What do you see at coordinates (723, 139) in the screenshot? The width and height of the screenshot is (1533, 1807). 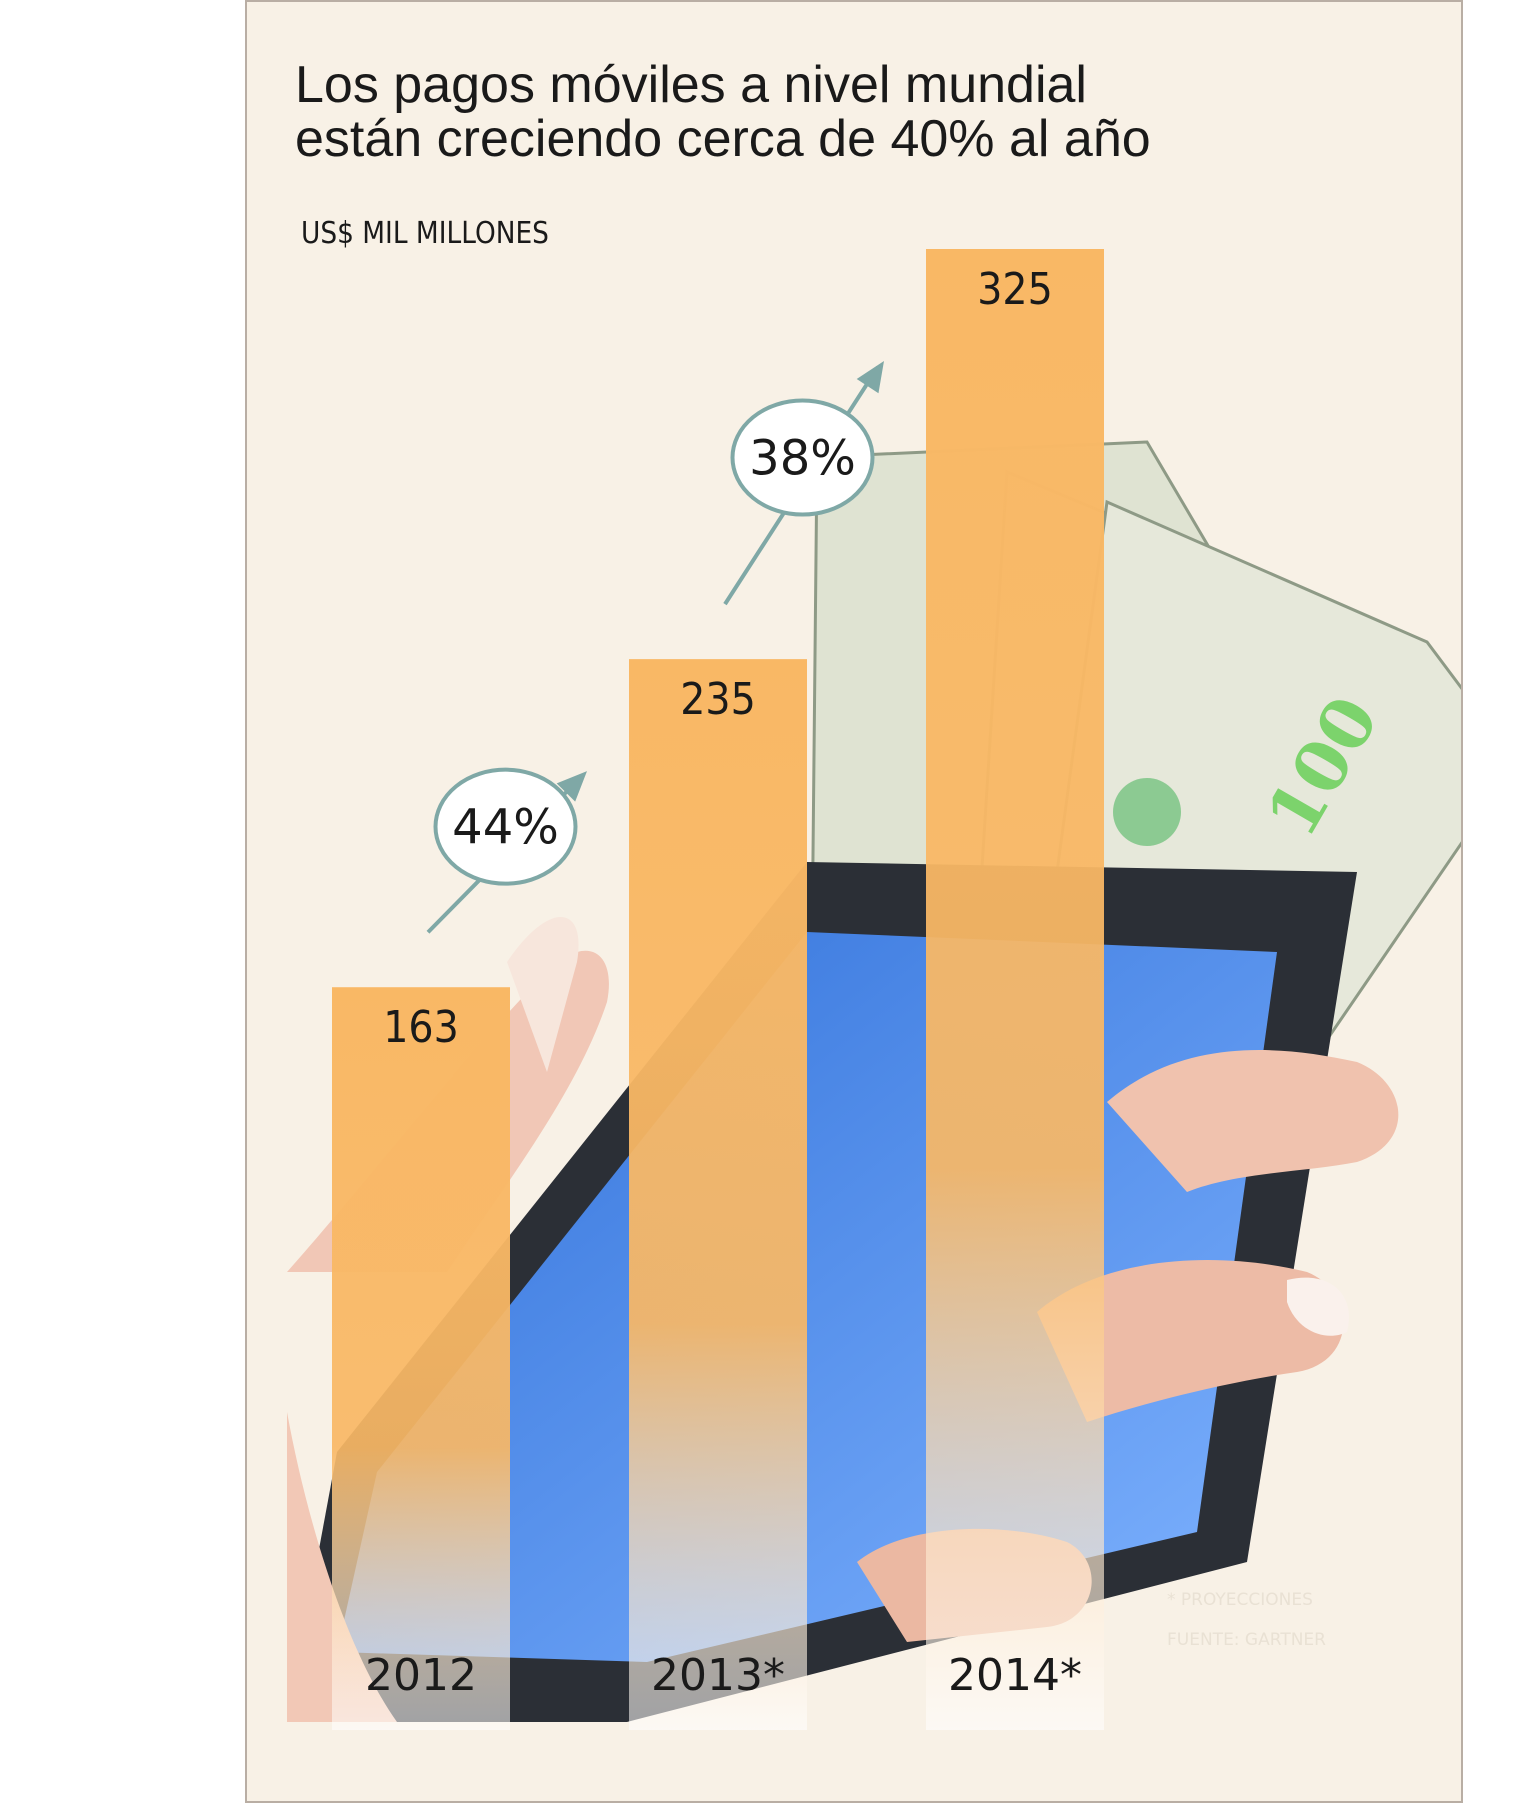 I see `chart-title-line-2: están creciendo cerca de 40% al año` at bounding box center [723, 139].